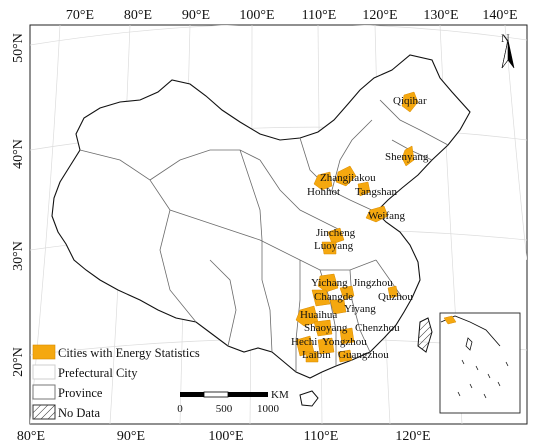 This screenshot has height=447, width=550. Describe the element at coordinates (18, 154) in the screenshot. I see `left-tick-label: 40°N` at that location.